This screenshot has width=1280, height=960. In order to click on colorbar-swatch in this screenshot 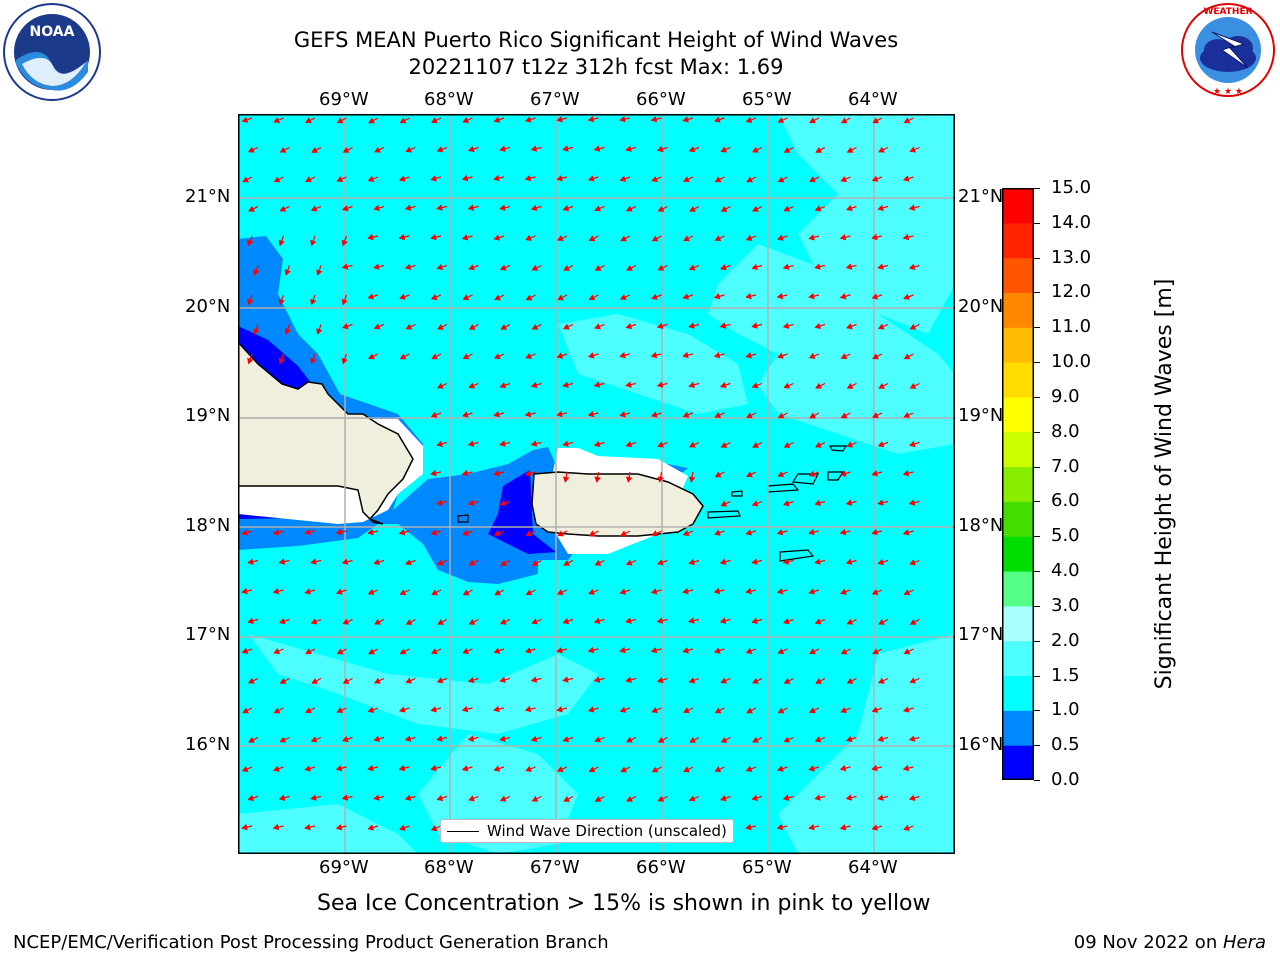, I will do `click(1018, 449)`.